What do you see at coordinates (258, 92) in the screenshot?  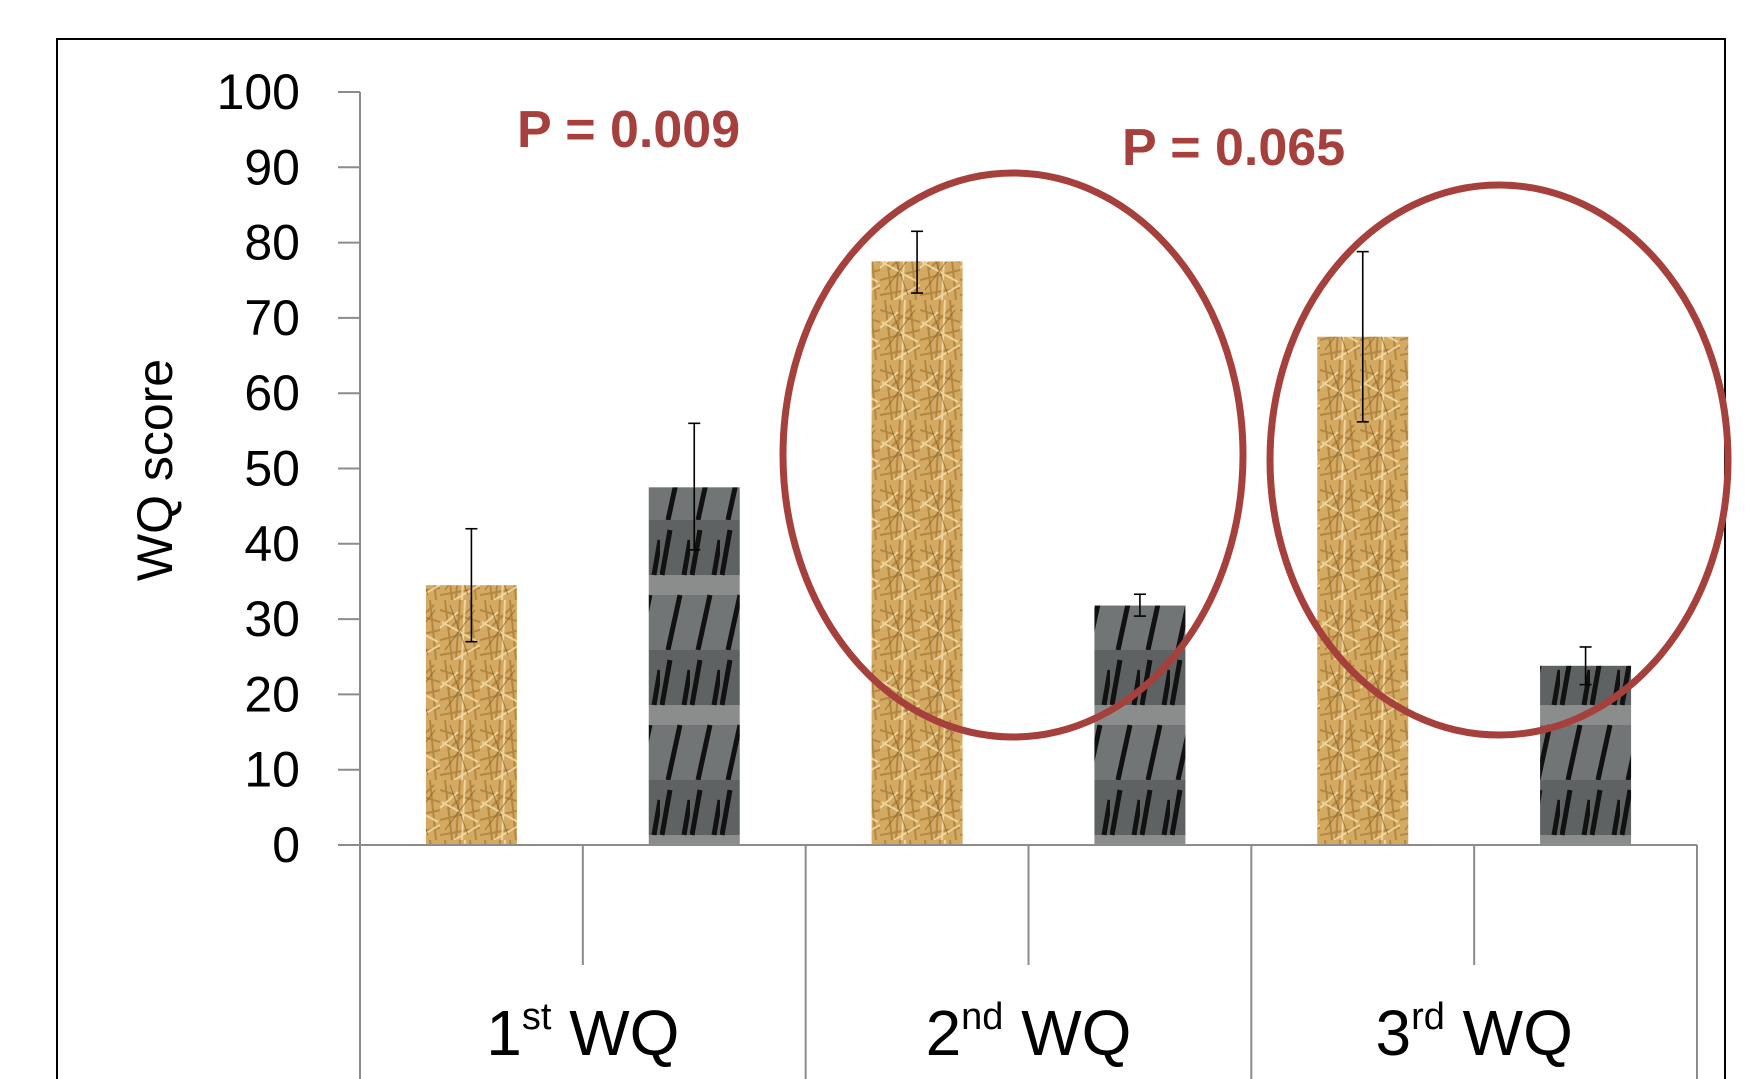 I see `y-tick-label: 100` at bounding box center [258, 92].